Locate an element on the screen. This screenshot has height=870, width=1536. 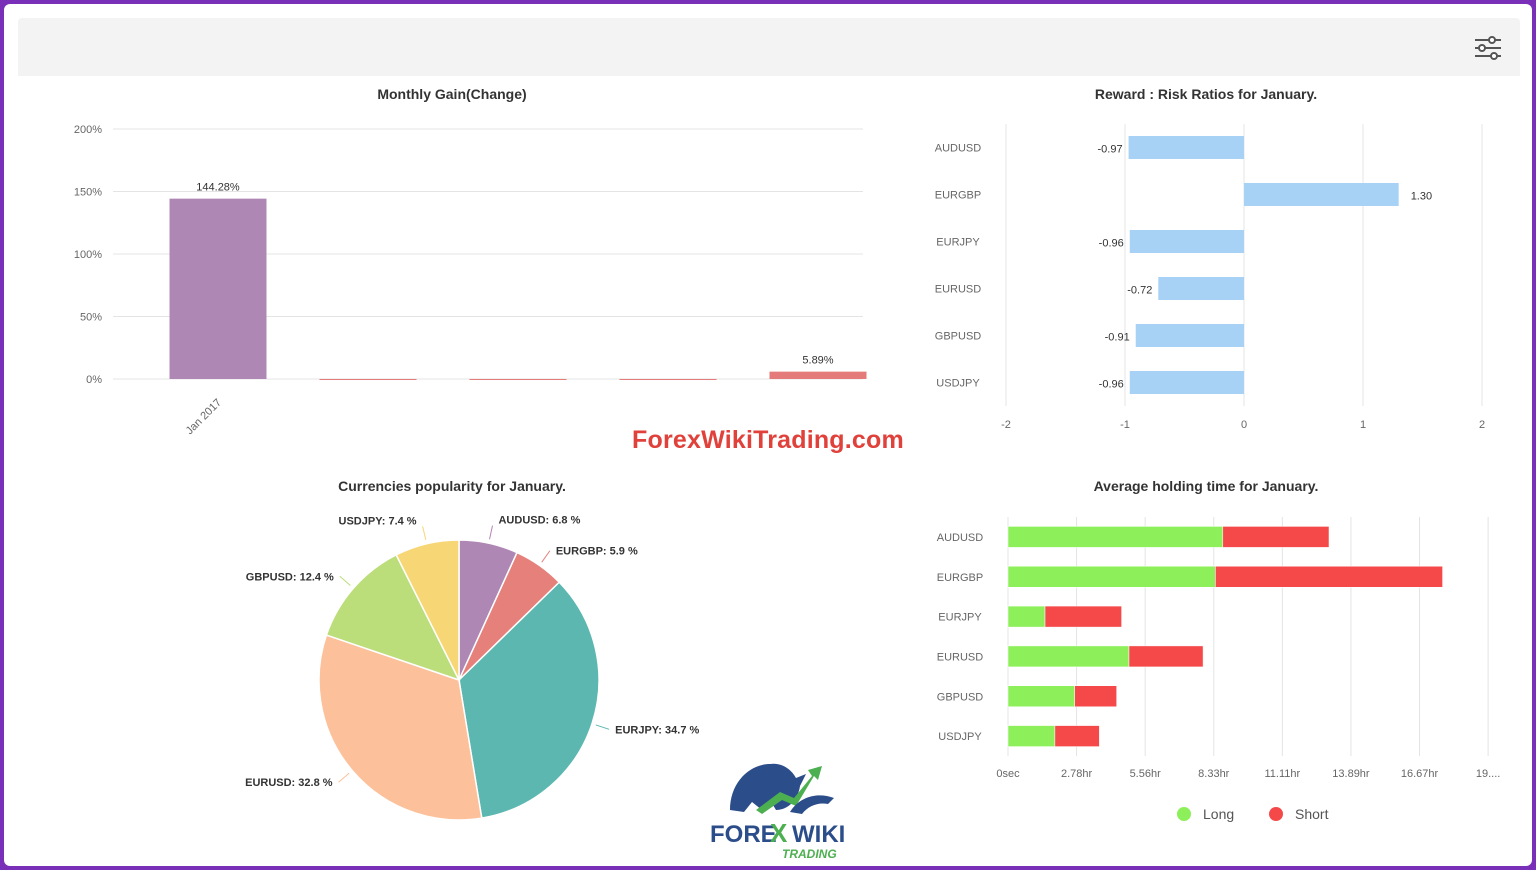
toolbar is located at coordinates (769, 47).